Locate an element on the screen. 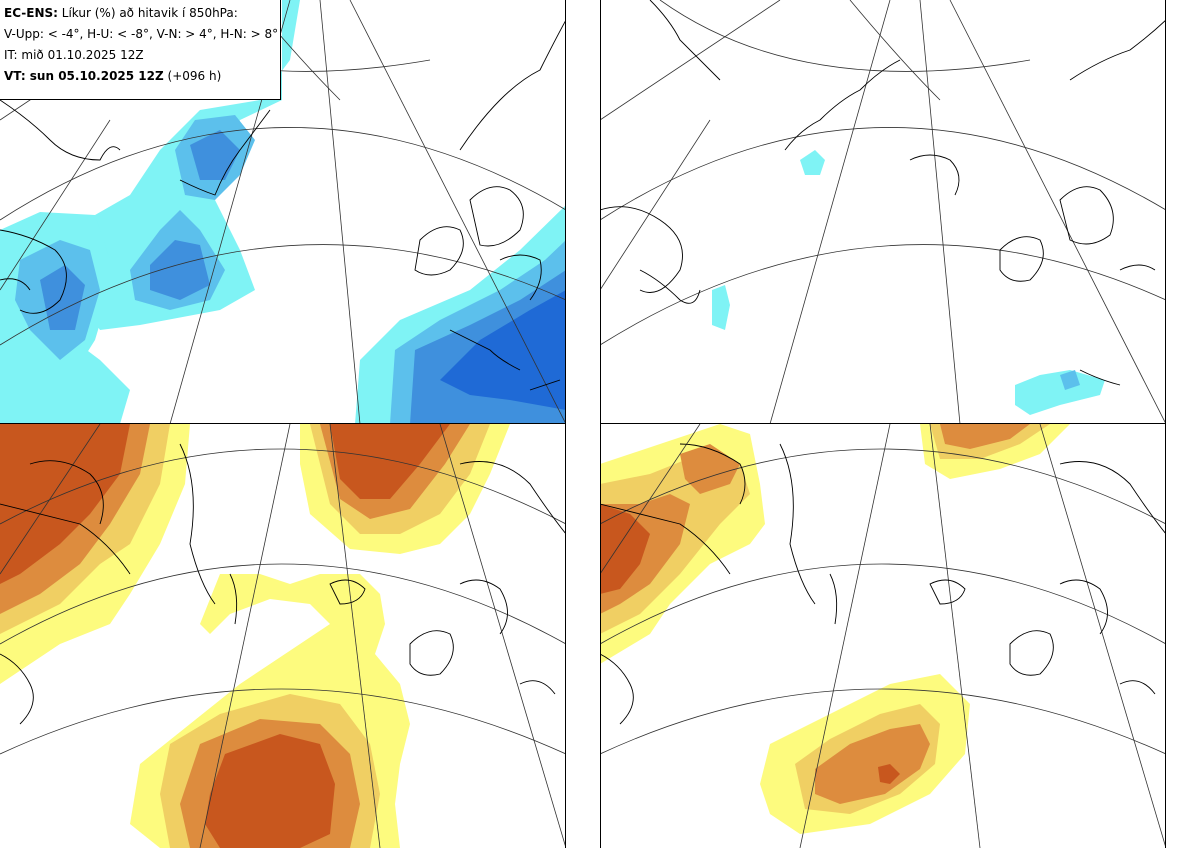 The height and width of the screenshot is (848, 1200). model-label: EC-ENS: is located at coordinates (31, 13).